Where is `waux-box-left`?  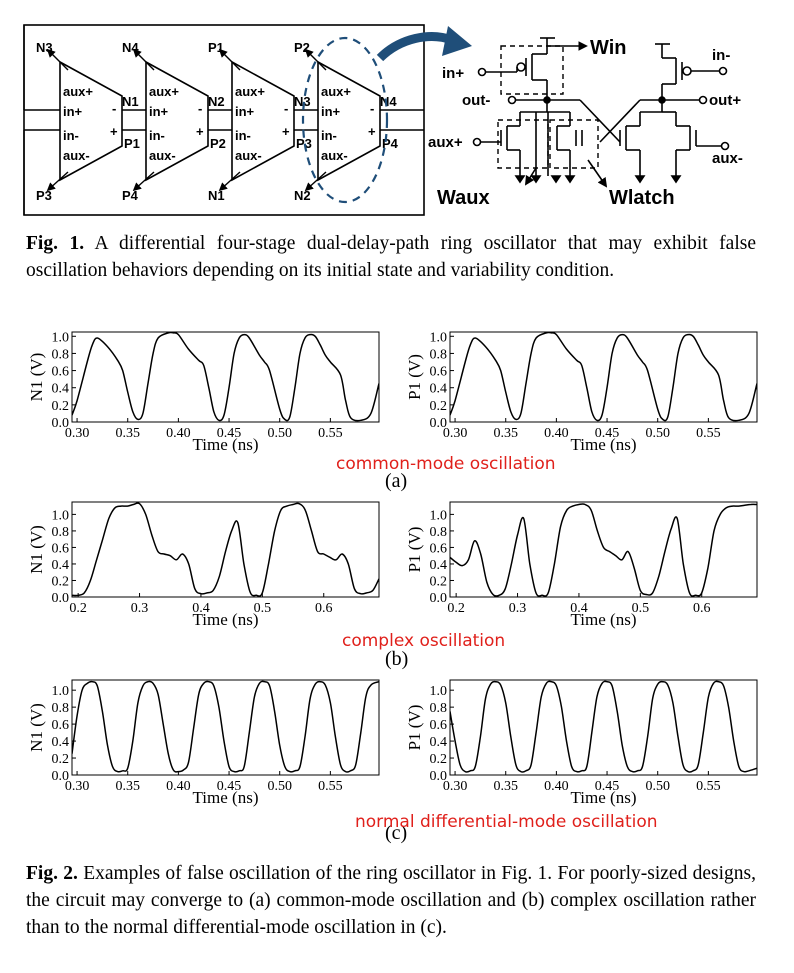 waux-box-left is located at coordinates (523, 144).